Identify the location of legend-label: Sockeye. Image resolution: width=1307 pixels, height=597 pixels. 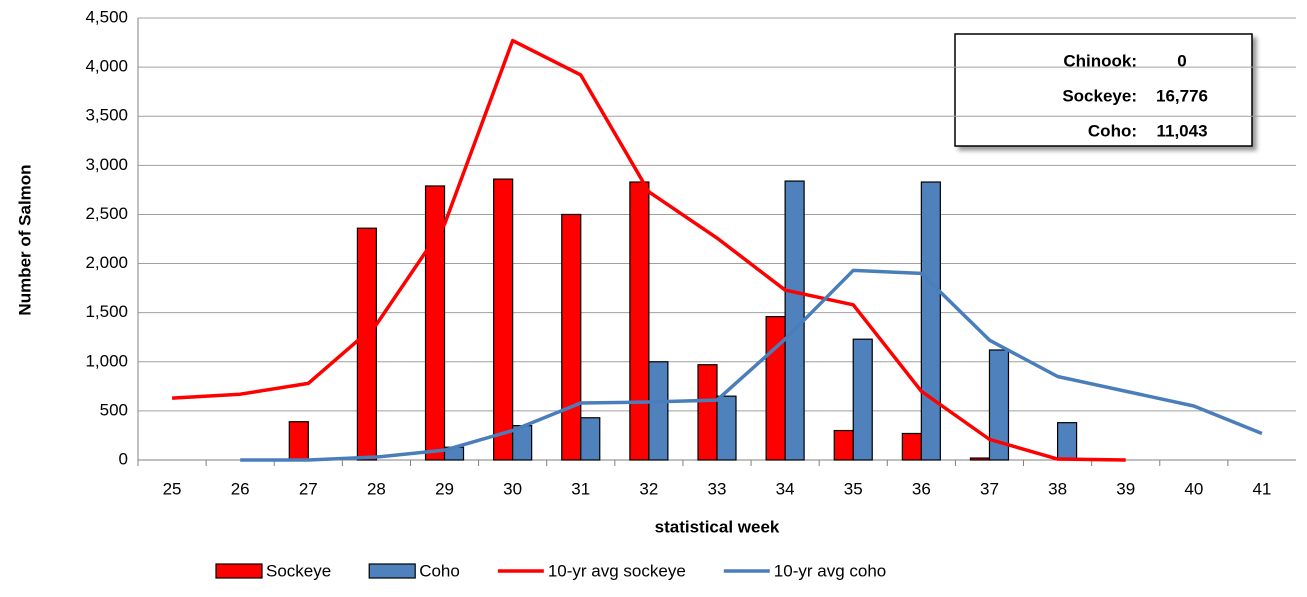
(298, 570).